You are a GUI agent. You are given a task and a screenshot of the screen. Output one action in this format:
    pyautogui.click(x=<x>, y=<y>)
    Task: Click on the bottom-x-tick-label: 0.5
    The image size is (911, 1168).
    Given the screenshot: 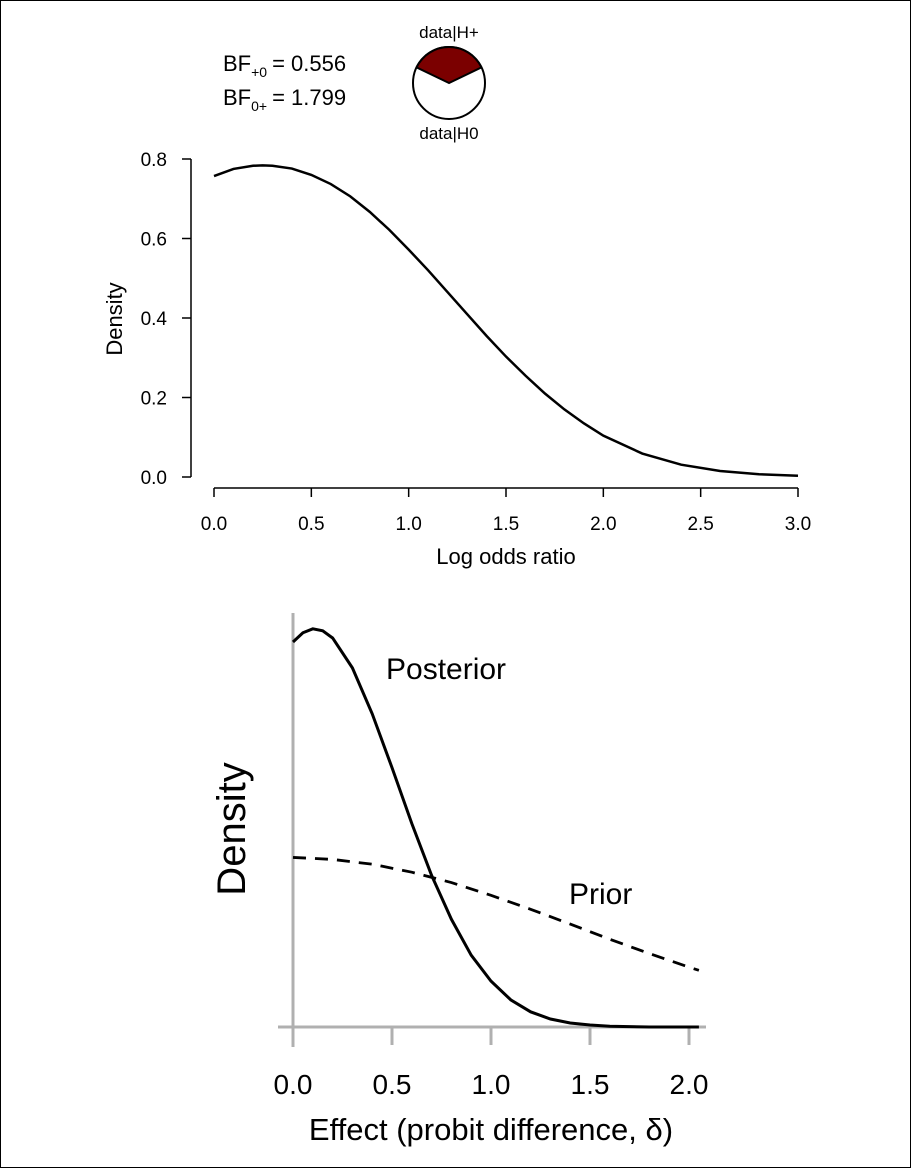 What is the action you would take?
    pyautogui.click(x=392, y=1084)
    